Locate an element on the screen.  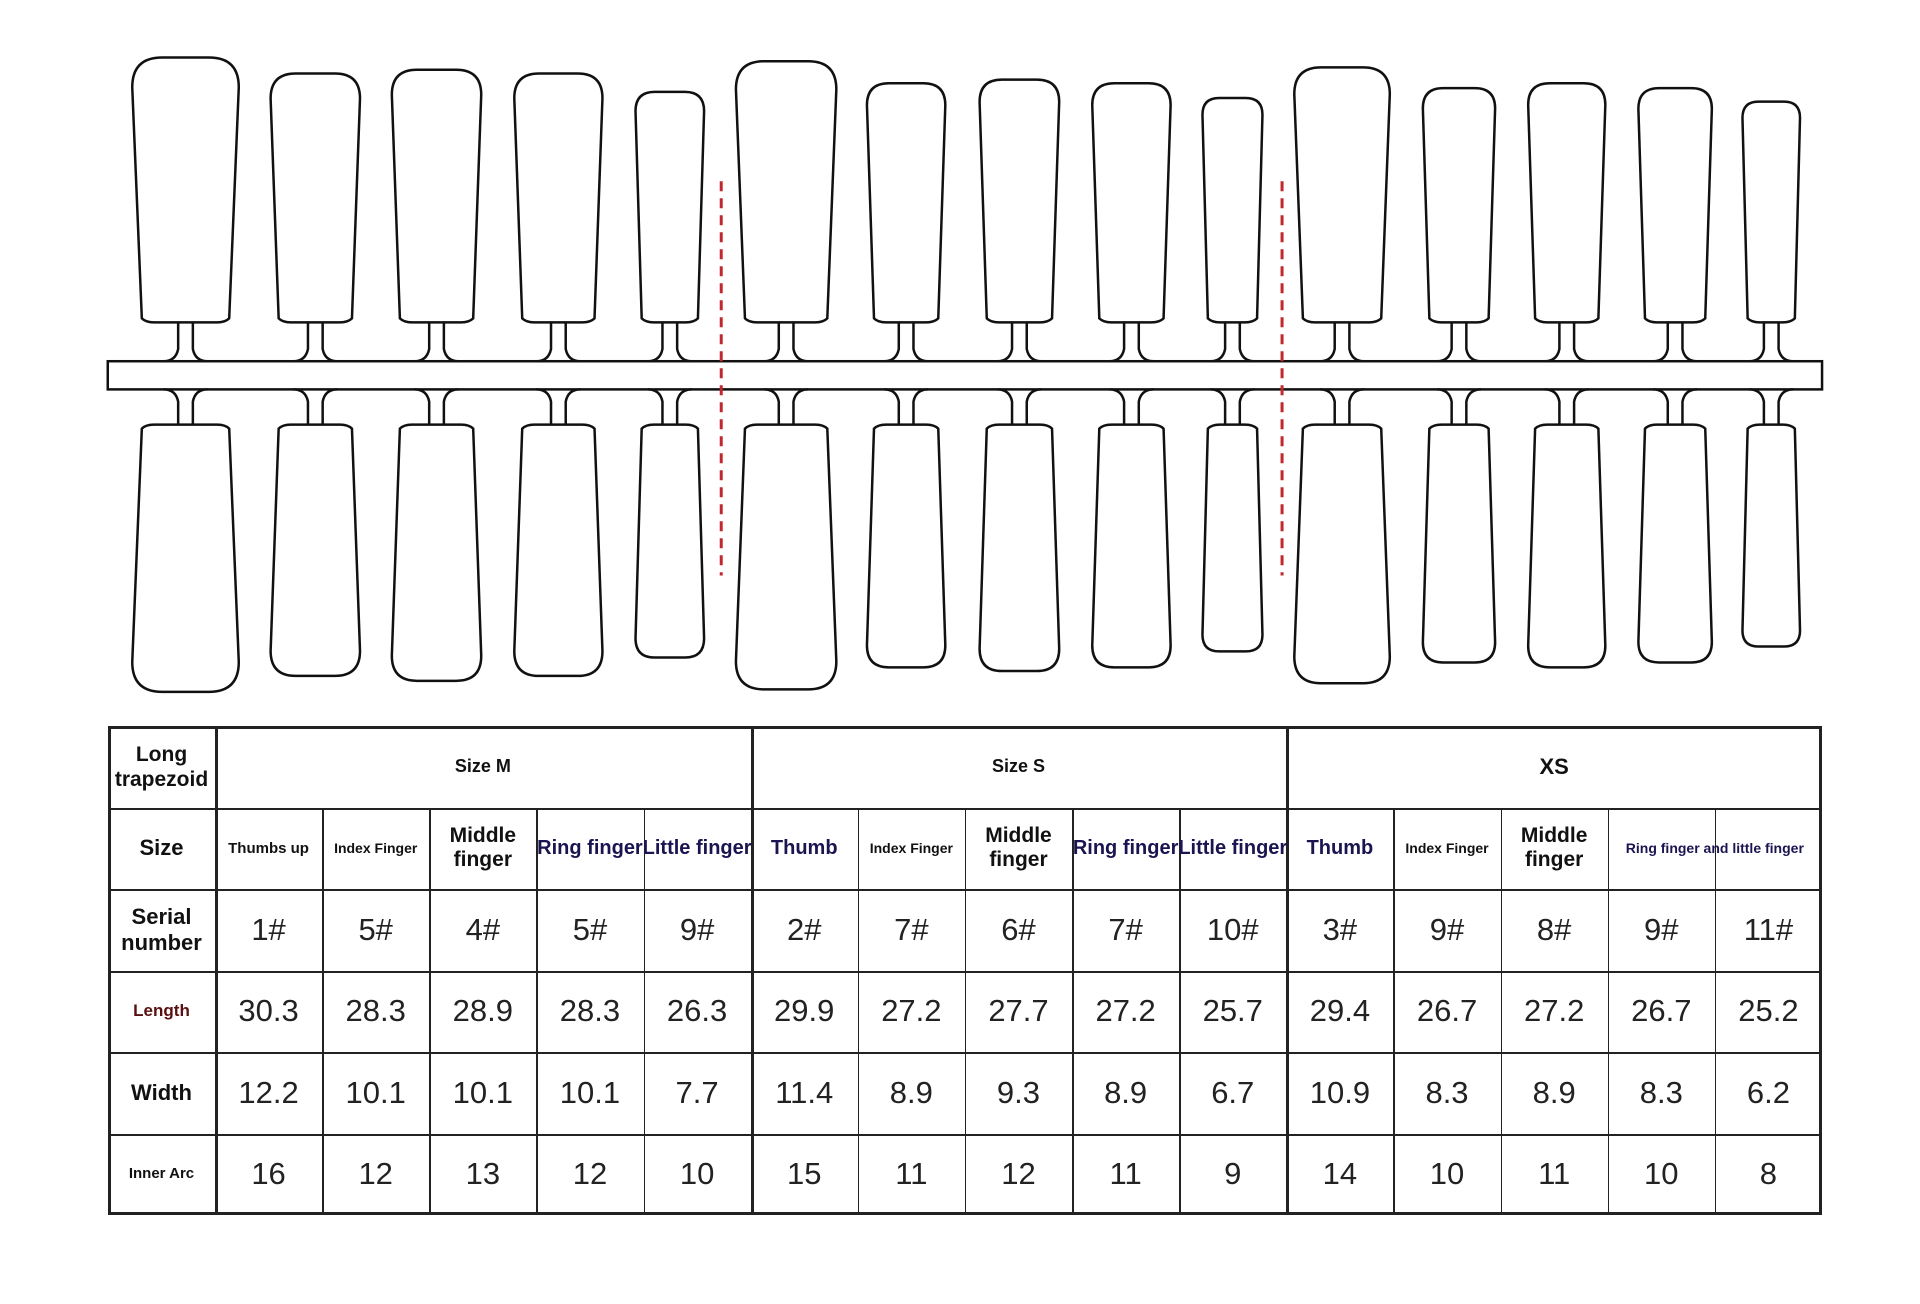
size-cell-11: Thumb is located at coordinates (1340, 847).